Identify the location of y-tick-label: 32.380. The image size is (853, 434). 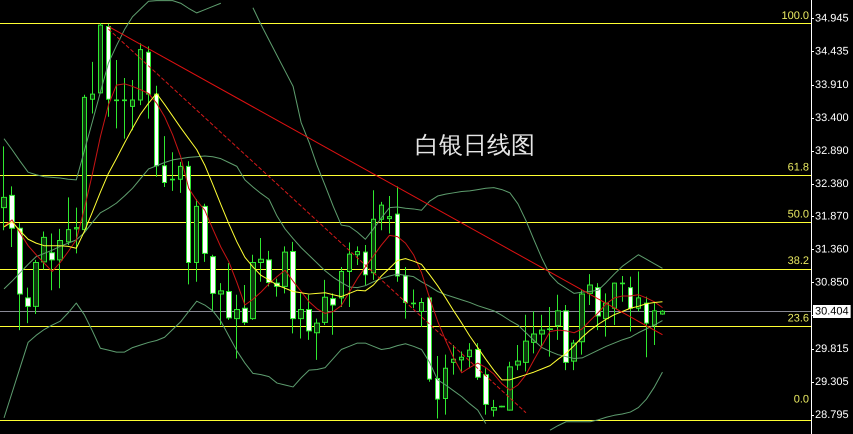
(832, 184).